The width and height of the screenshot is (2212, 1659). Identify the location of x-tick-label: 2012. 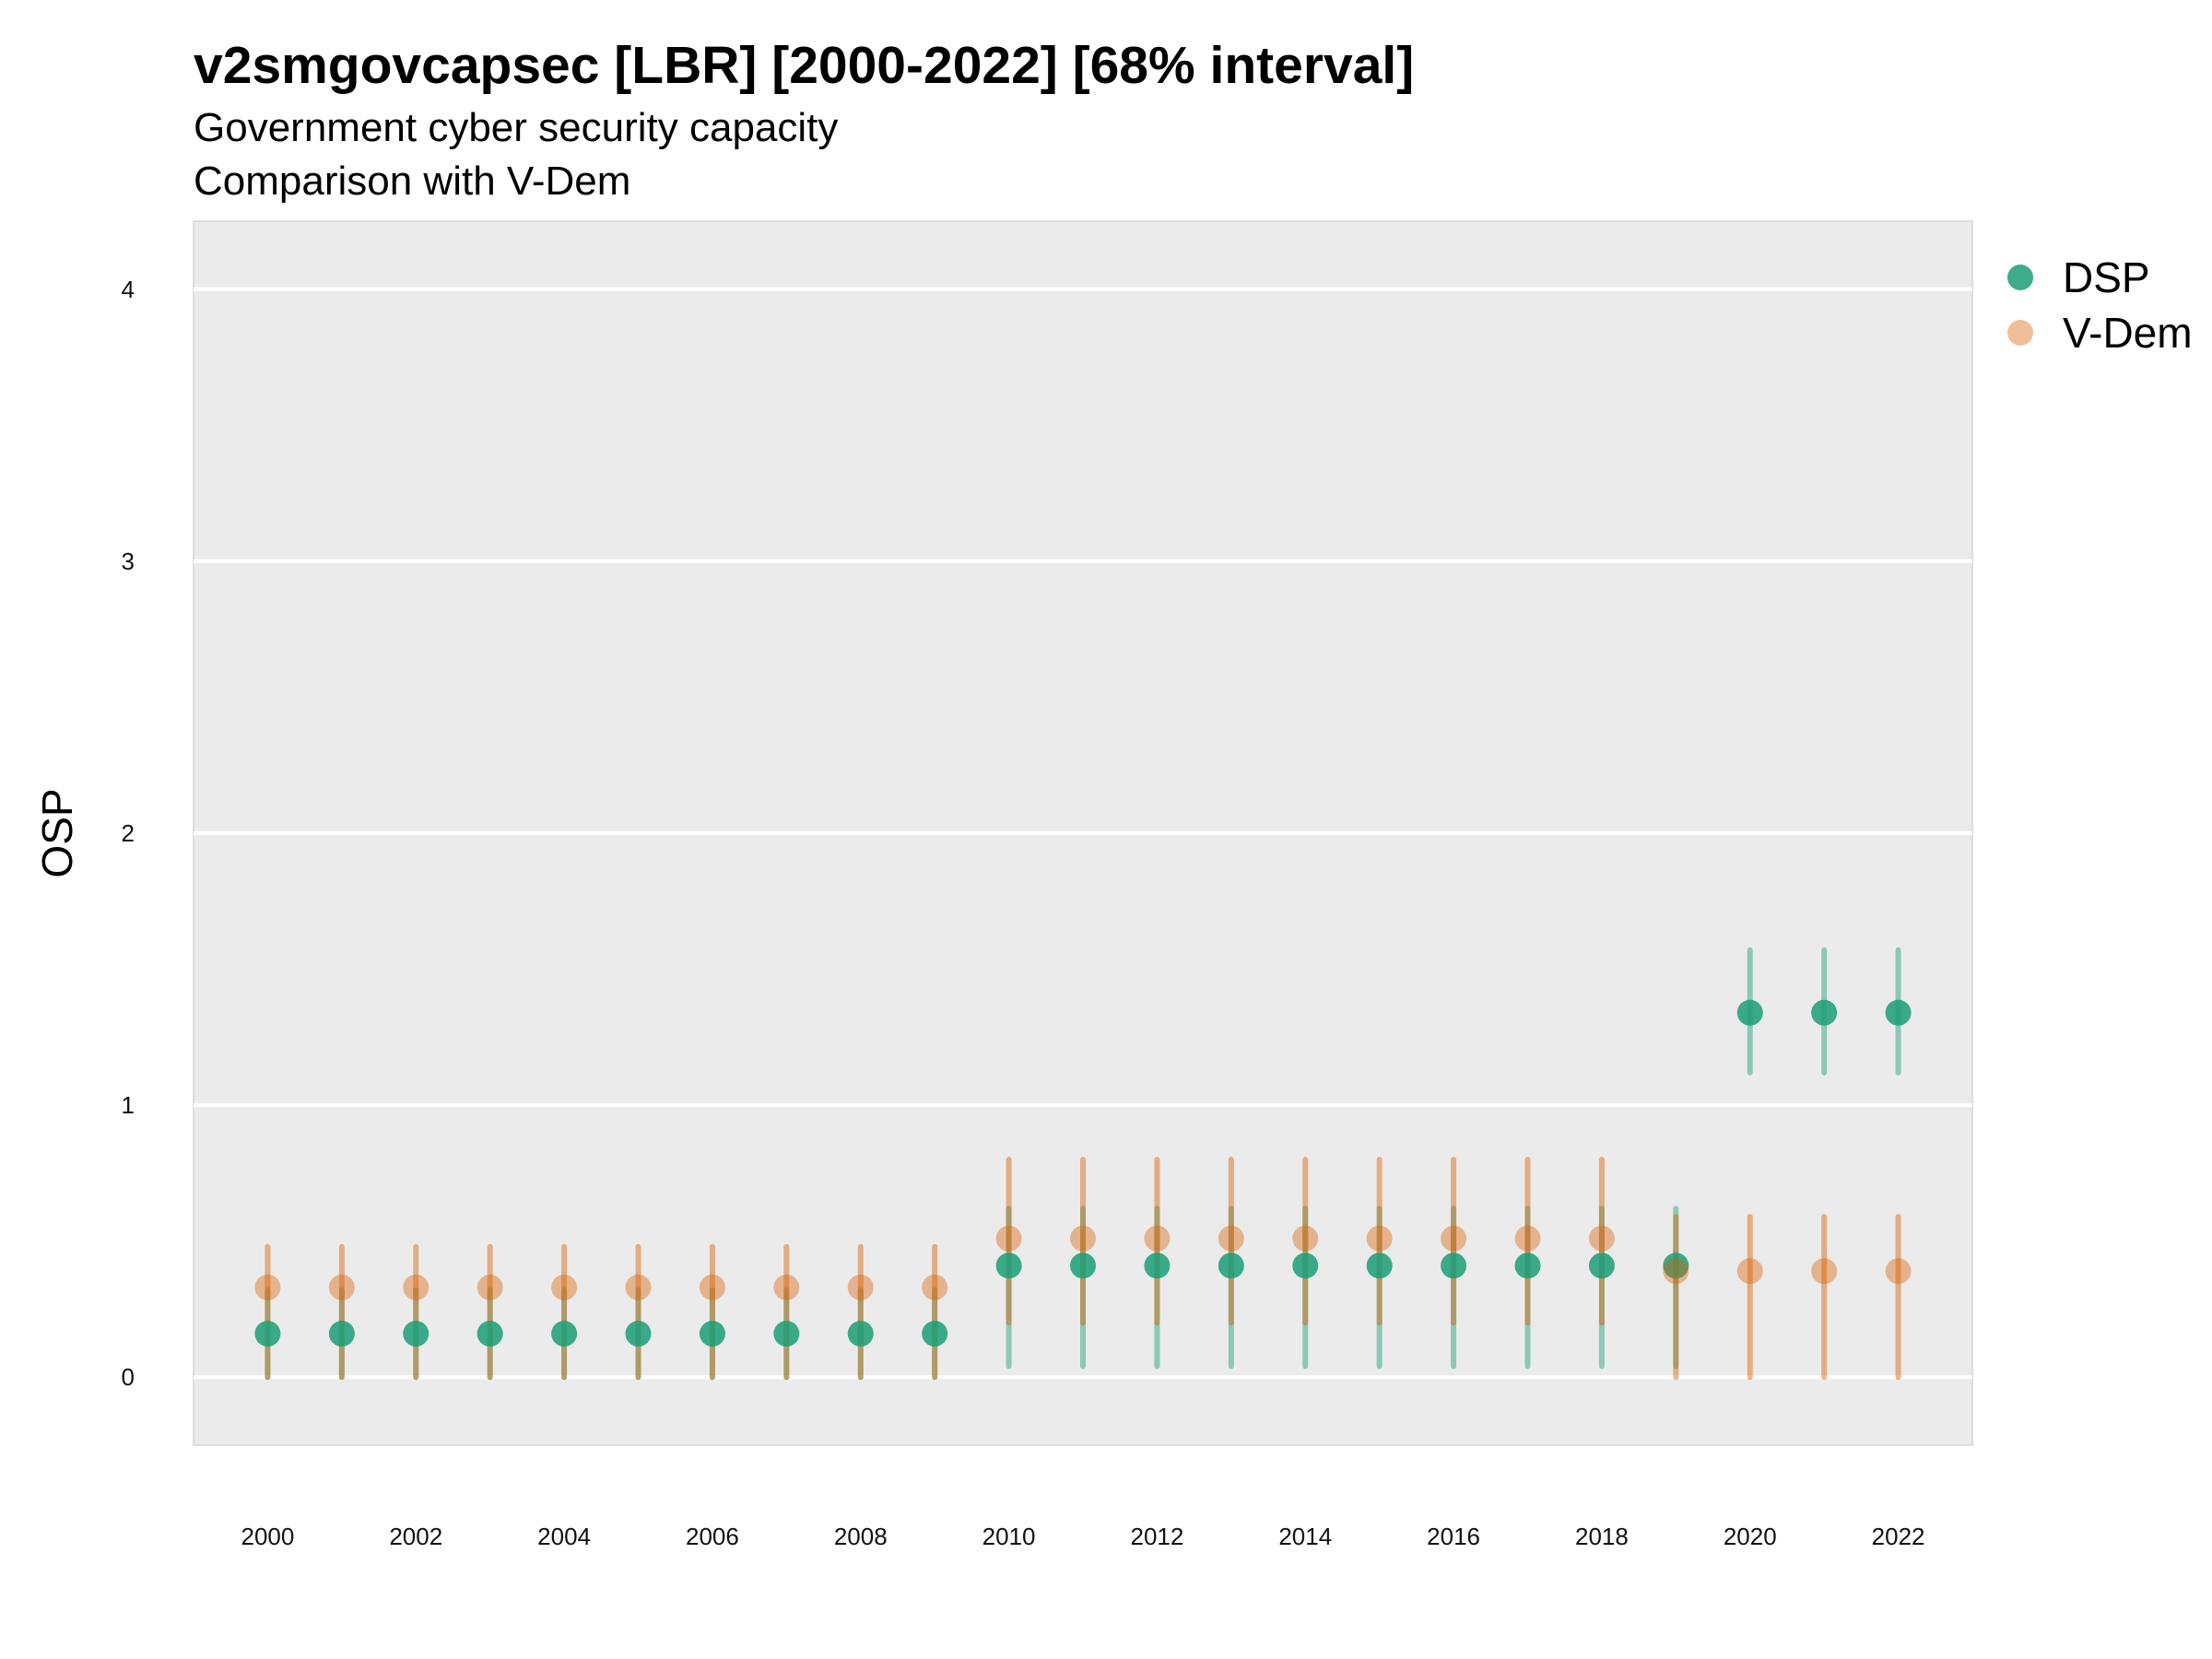
(1156, 1536).